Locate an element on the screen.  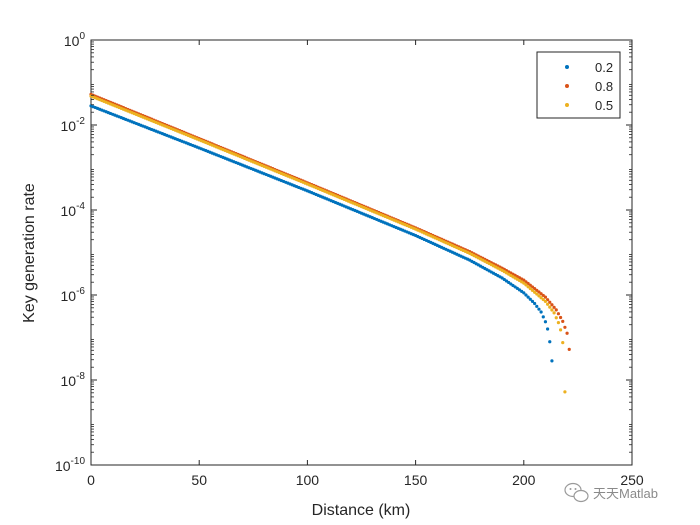
legend-label: 0.8 is located at coordinates (604, 86).